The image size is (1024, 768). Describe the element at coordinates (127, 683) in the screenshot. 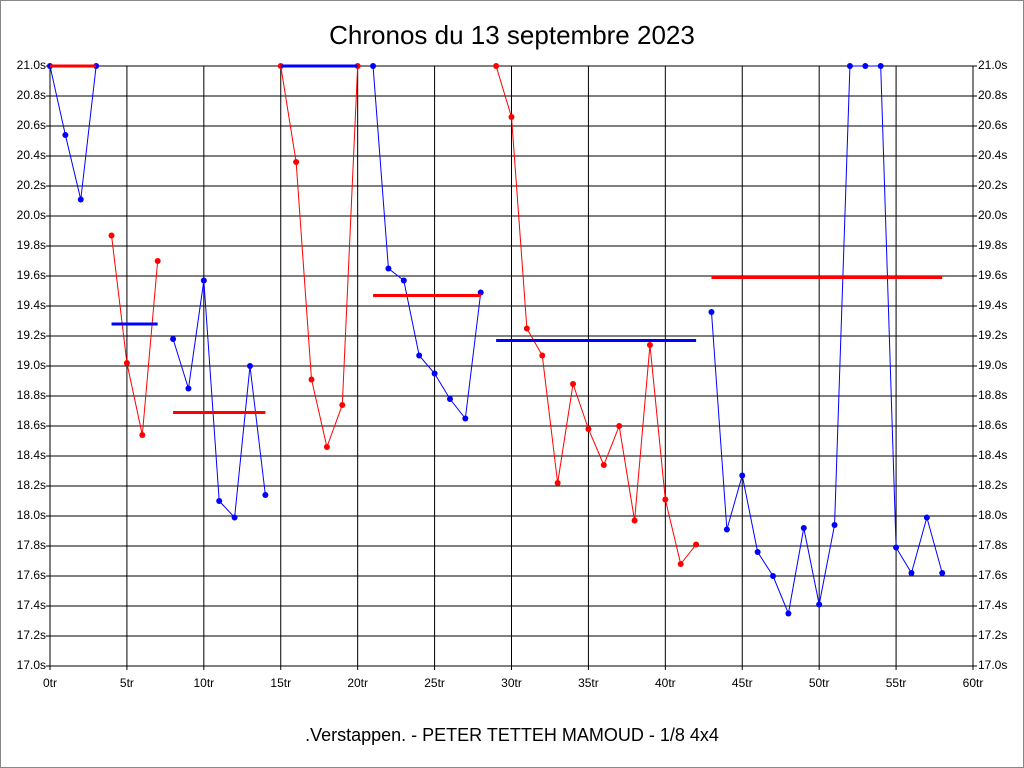

I see `x-tick-label: 5tr` at that location.